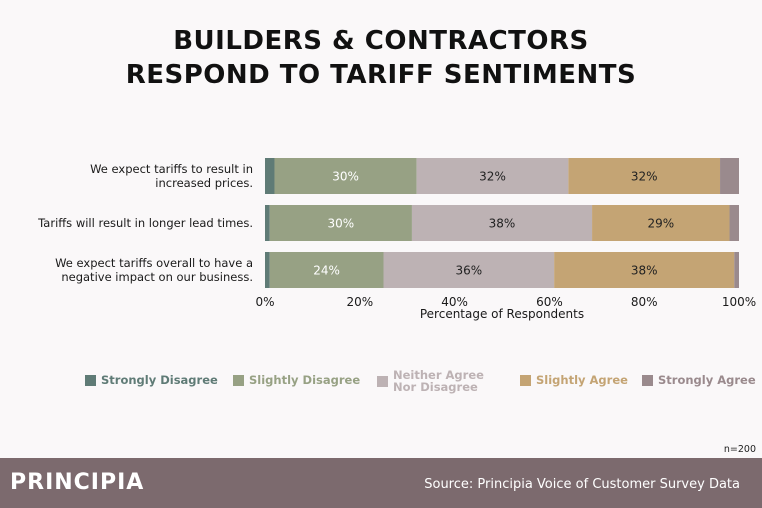 This screenshot has width=762, height=508. Describe the element at coordinates (739, 449) in the screenshot. I see `sample-size-note: n=200` at that location.